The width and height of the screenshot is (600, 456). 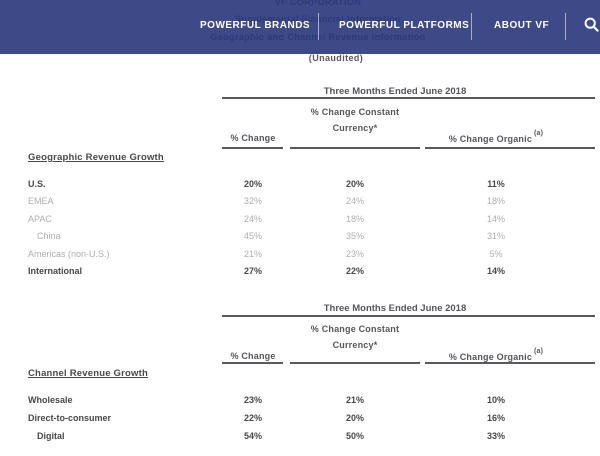 What do you see at coordinates (300, 202) in the screenshot?
I see `table-row: EMEA 32% 24% 18%` at bounding box center [300, 202].